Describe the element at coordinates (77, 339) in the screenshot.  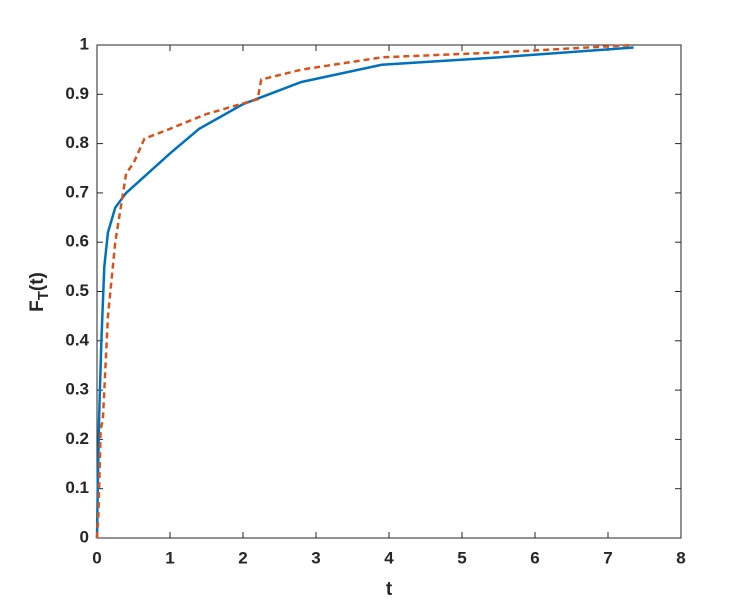
I see `y-tick-label: 0.4` at that location.